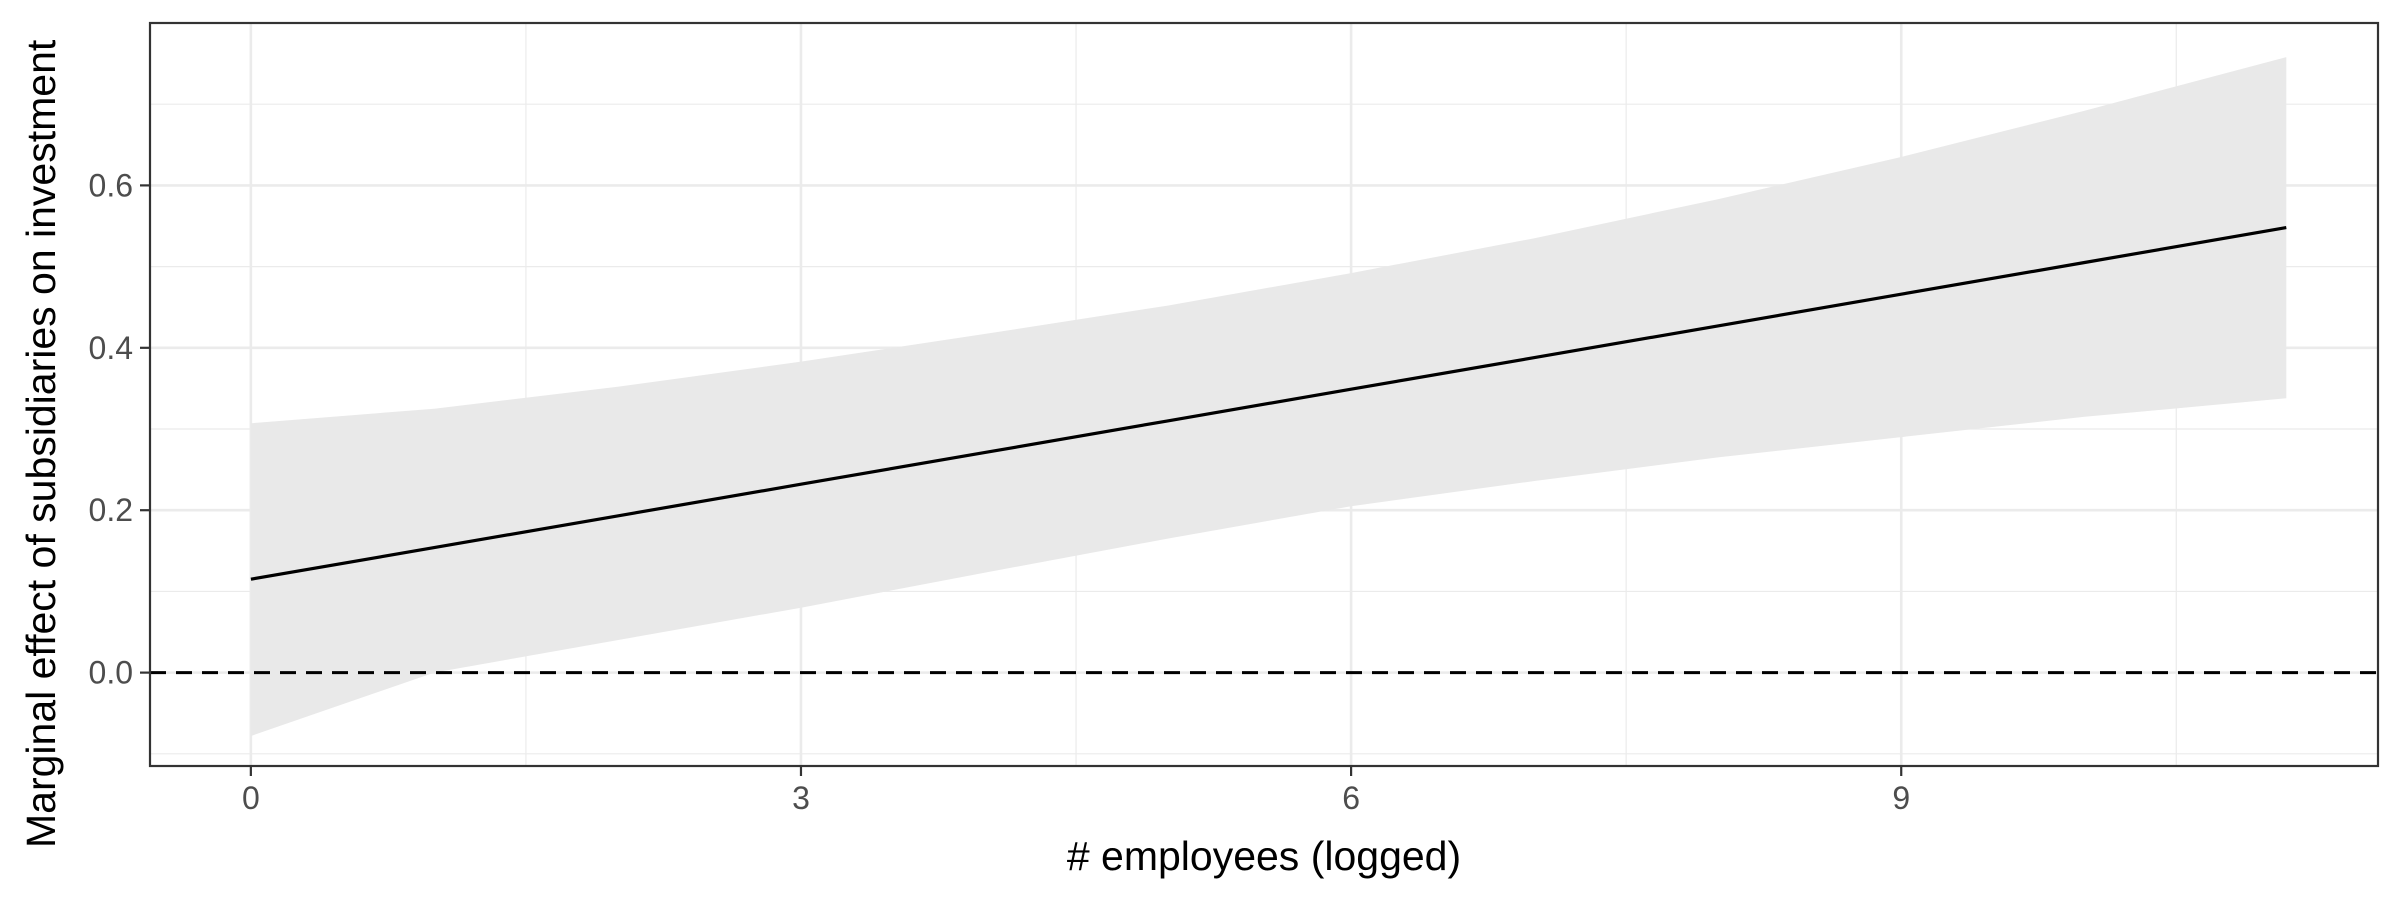  I want to click on y-tick-label: 0.2, so click(111, 510).